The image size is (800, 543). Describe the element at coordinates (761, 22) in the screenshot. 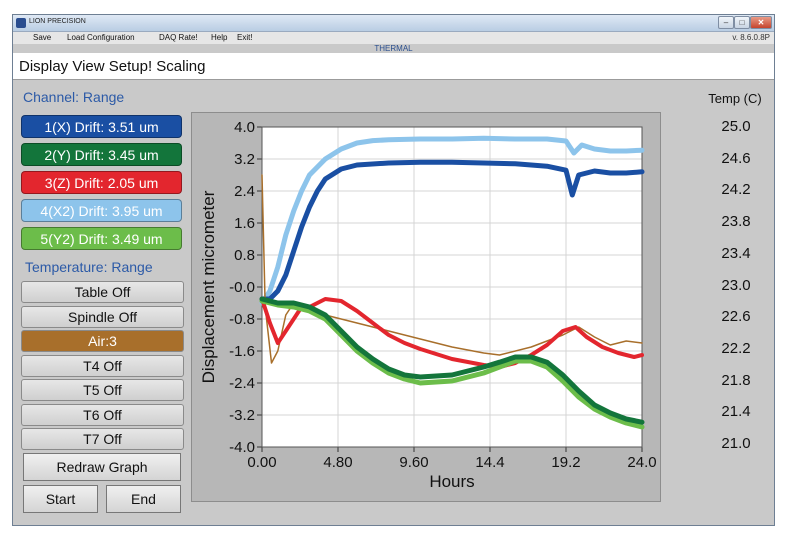

I see `close-button: ✕` at that location.